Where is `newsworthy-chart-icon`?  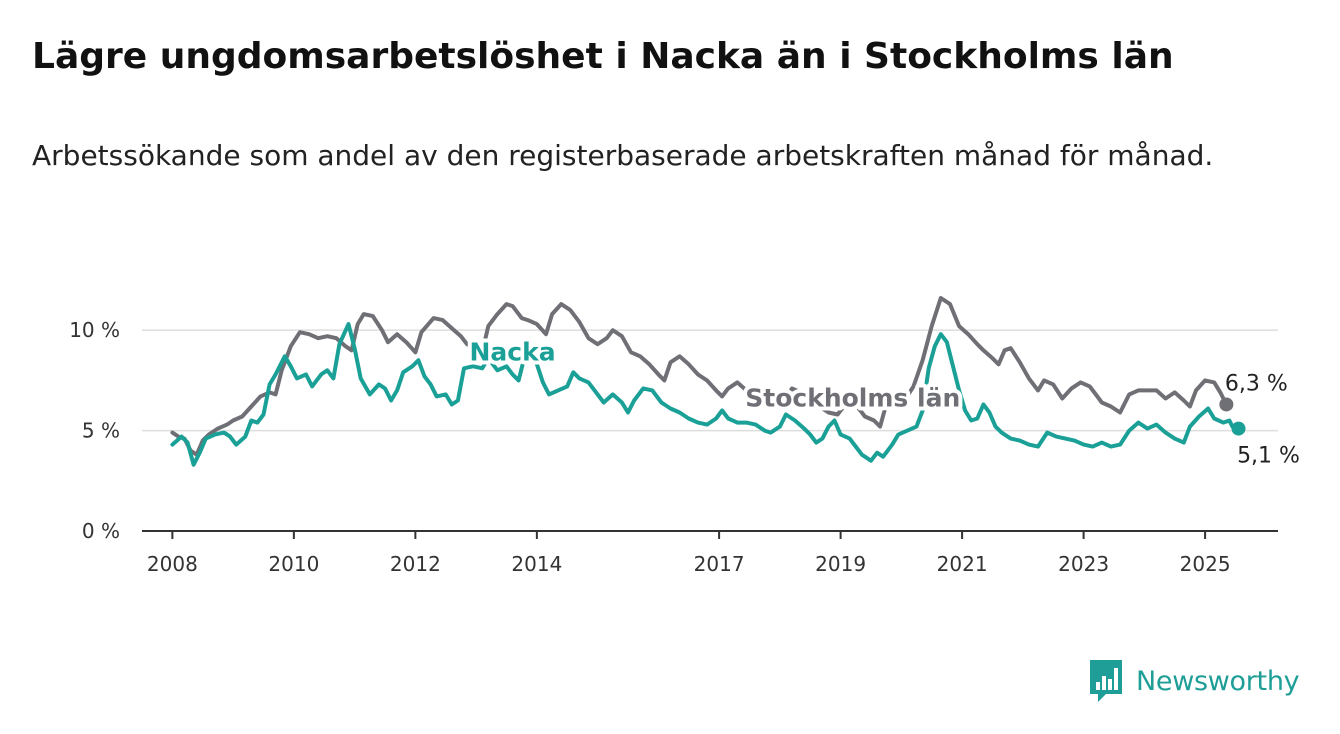
newsworthy-chart-icon is located at coordinates (1106, 681).